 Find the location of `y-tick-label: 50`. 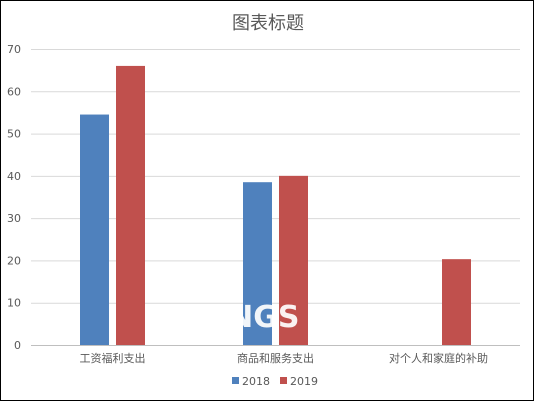

y-tick-label: 50 is located at coordinates (14, 134).